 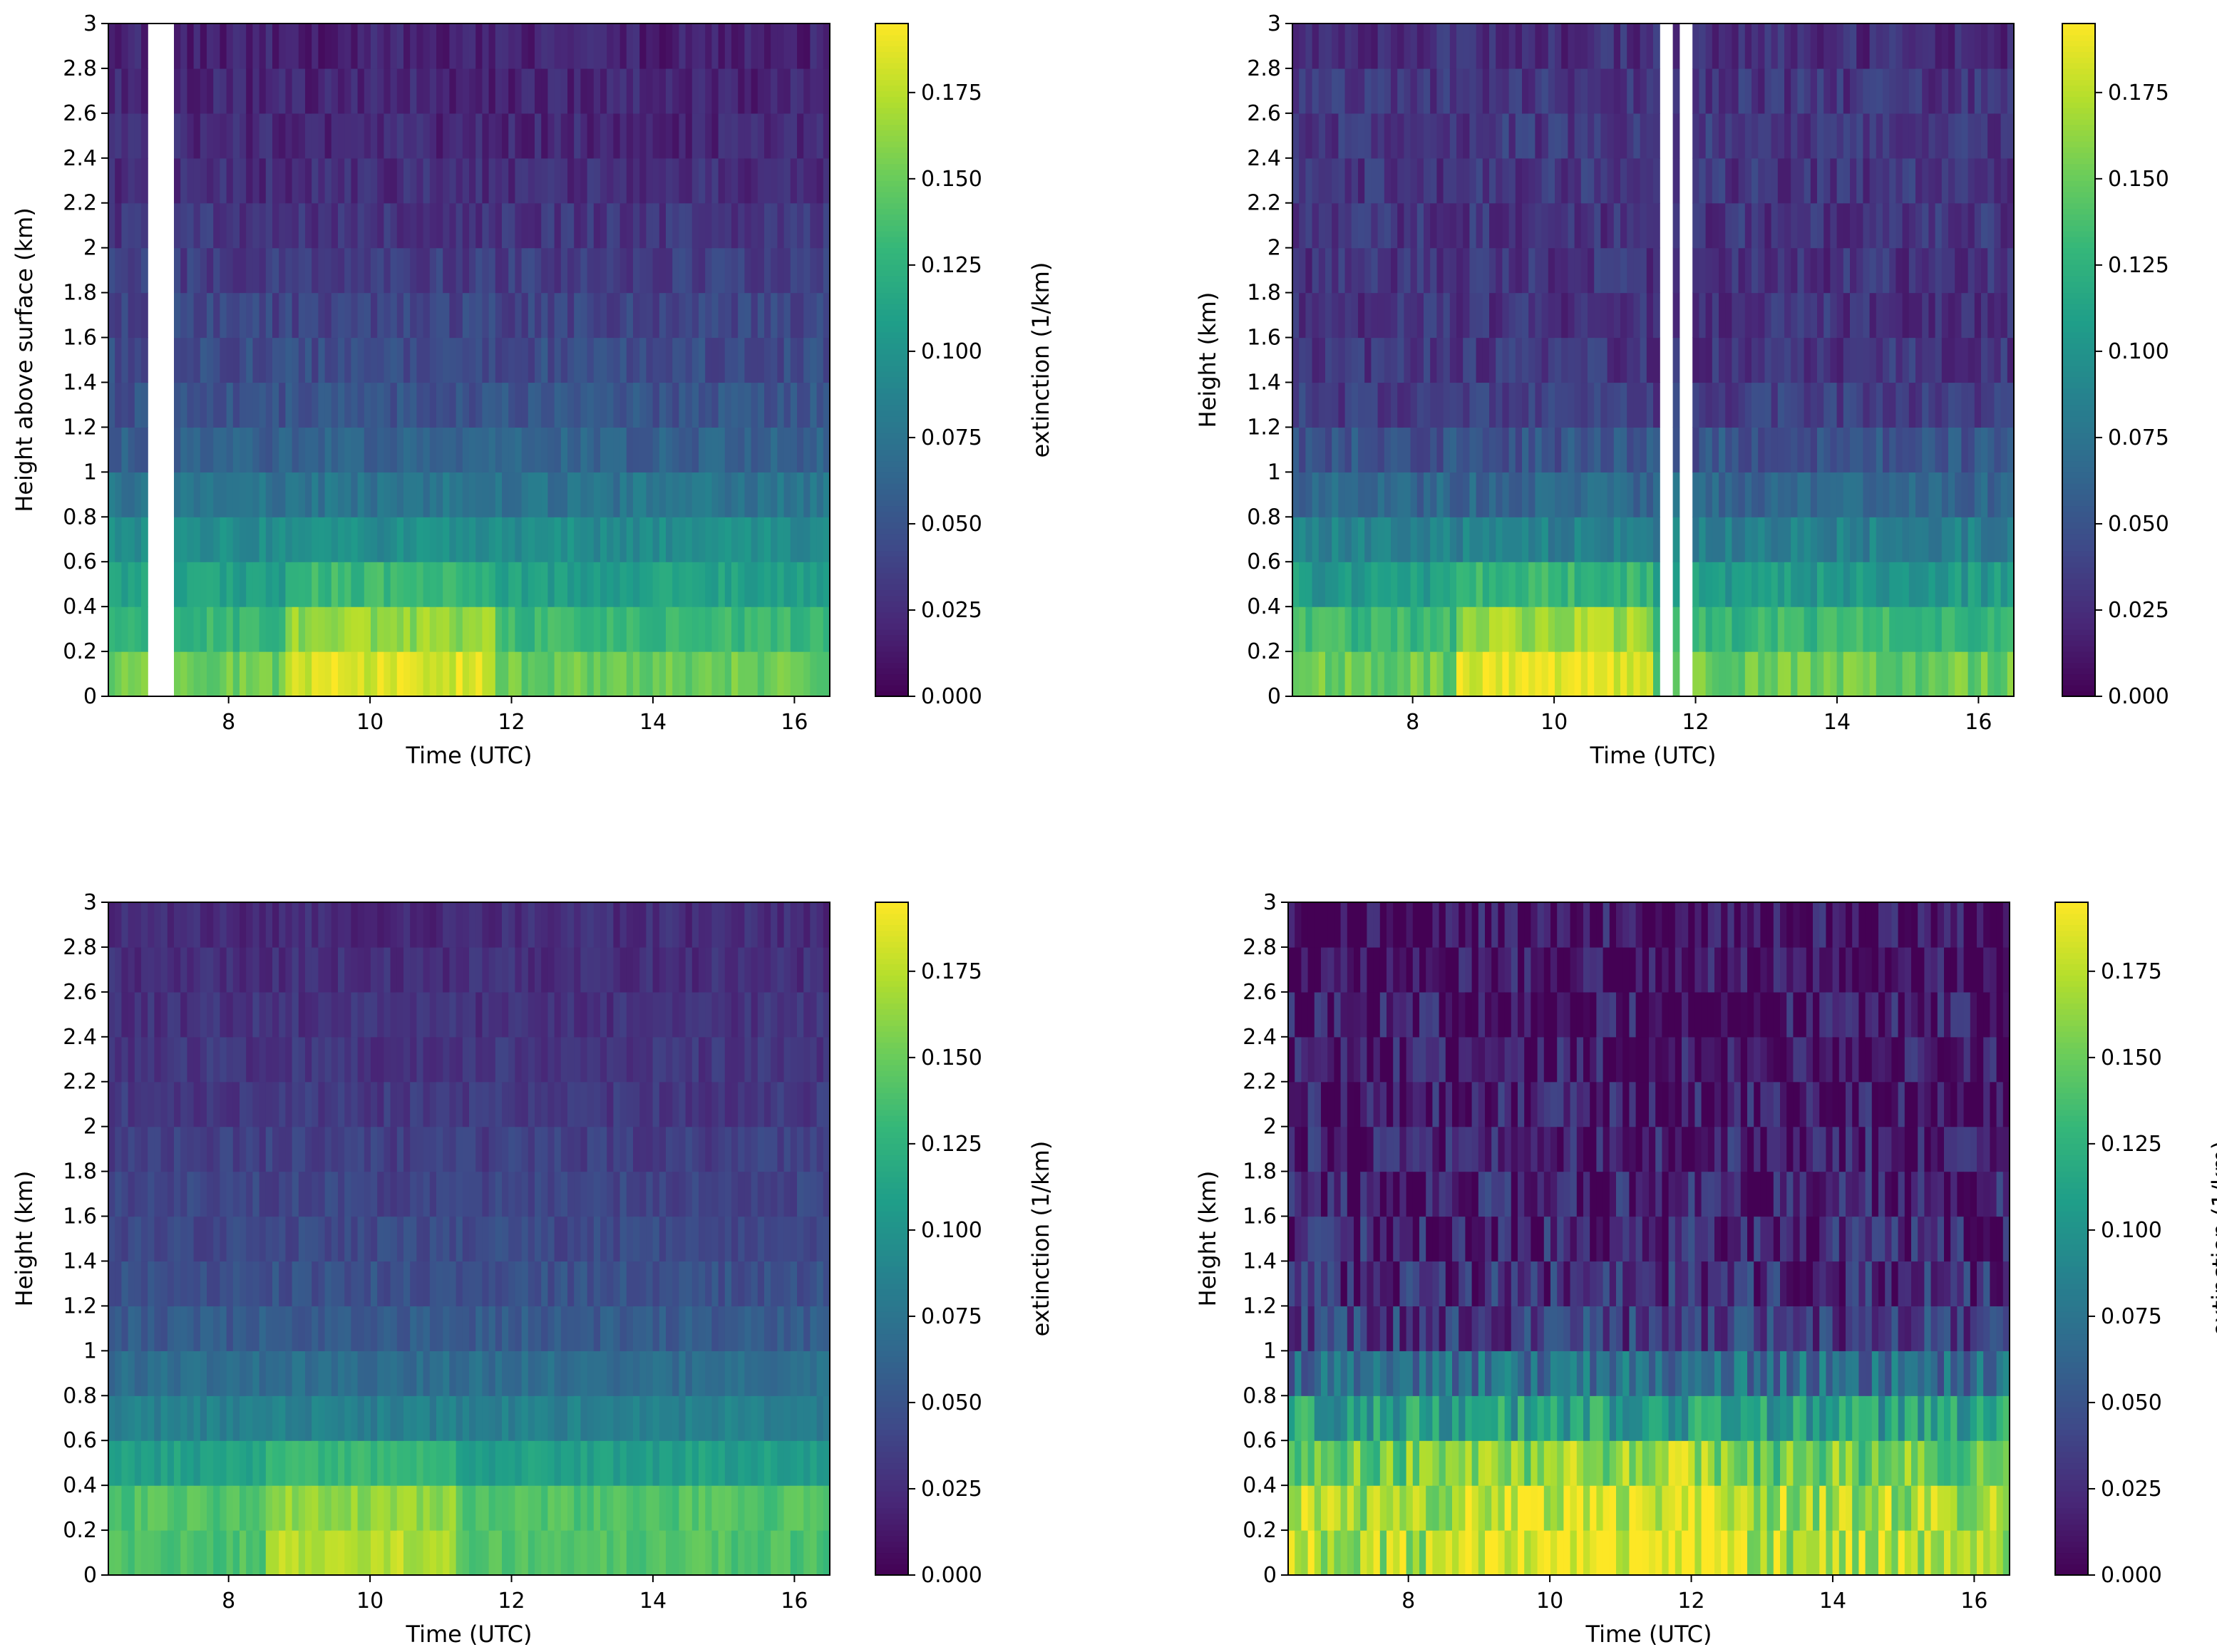 What do you see at coordinates (90, 248) in the screenshot?
I see `y-tick-label: 2` at bounding box center [90, 248].